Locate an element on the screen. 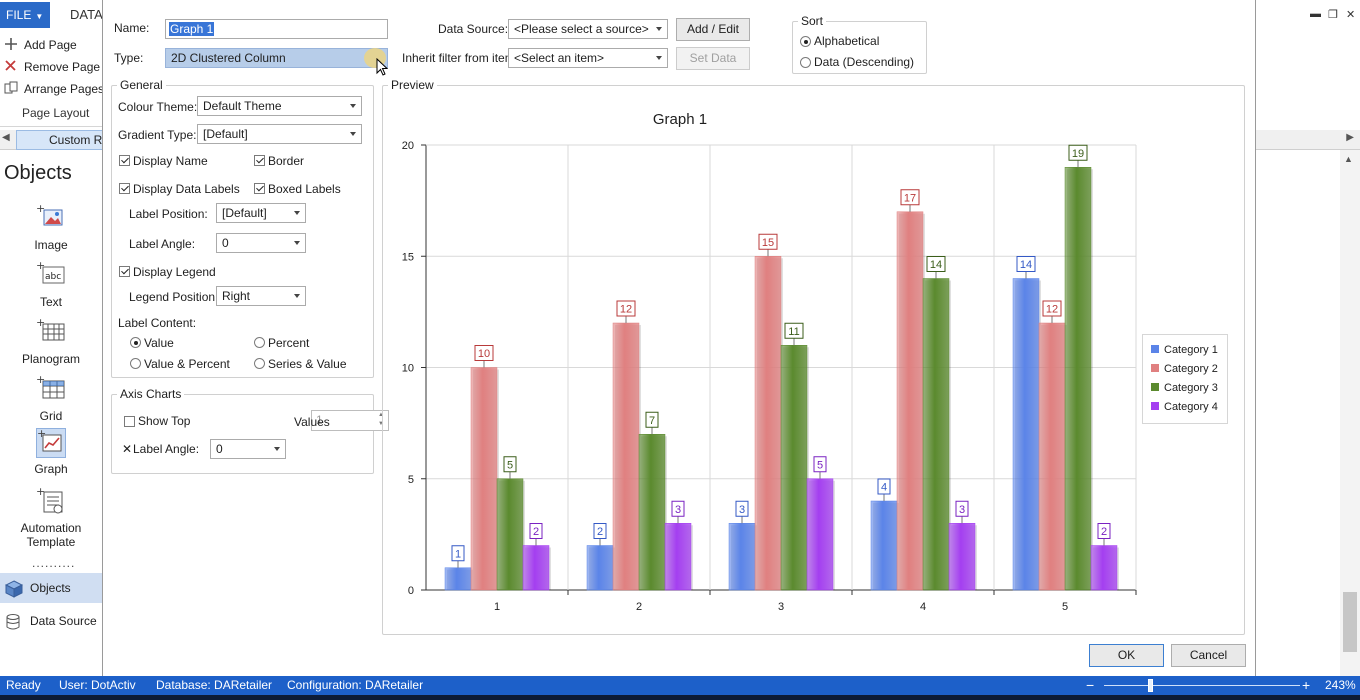  zoom-out-button: − is located at coordinates (1090, 685).